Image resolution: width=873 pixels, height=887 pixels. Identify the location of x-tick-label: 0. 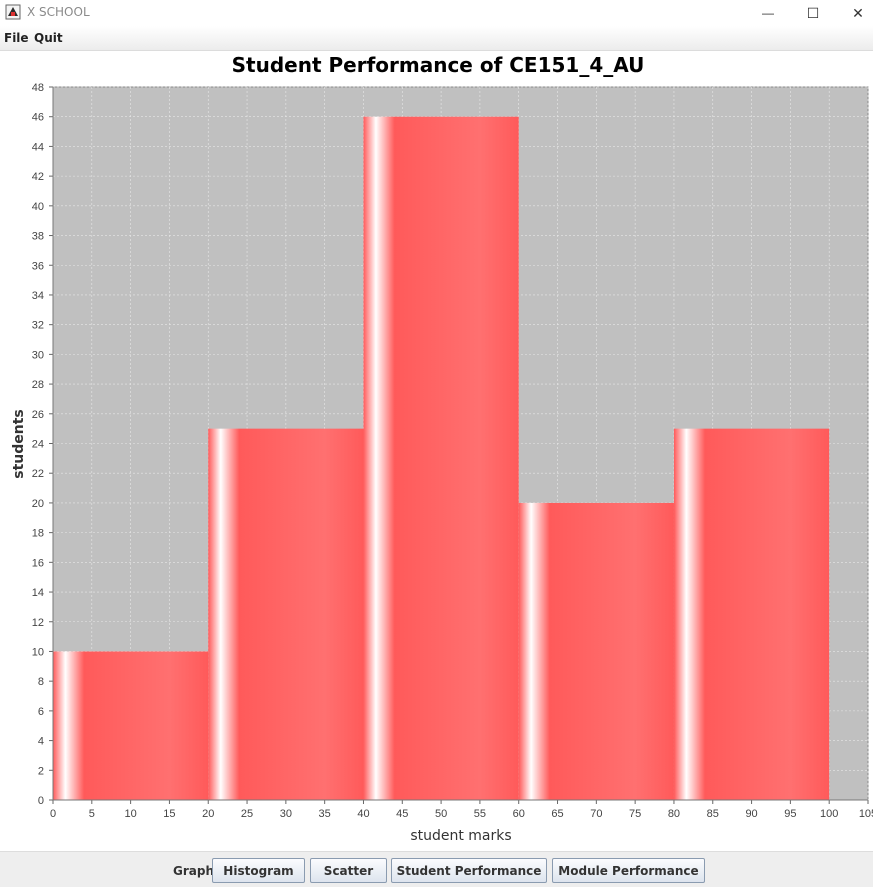
(53, 814).